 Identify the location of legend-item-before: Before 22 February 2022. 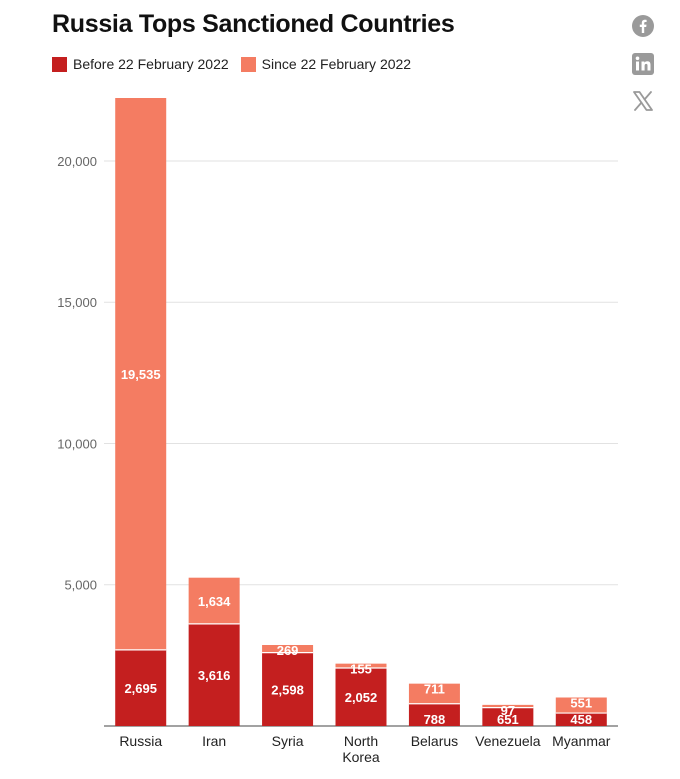
(140, 64).